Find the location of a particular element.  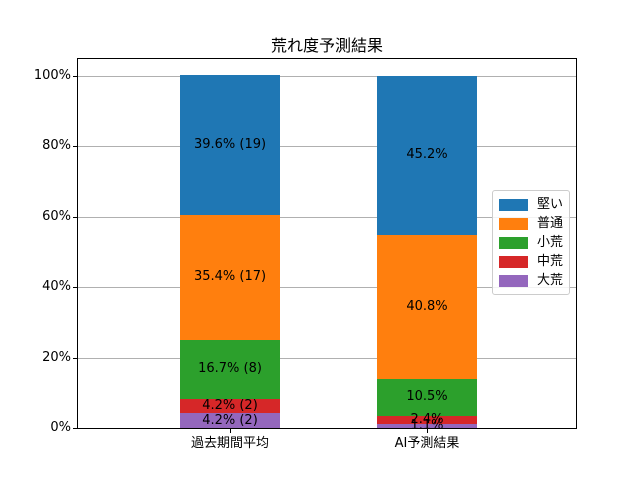

bar-segment-label: 35.4% (17) is located at coordinates (230, 276).